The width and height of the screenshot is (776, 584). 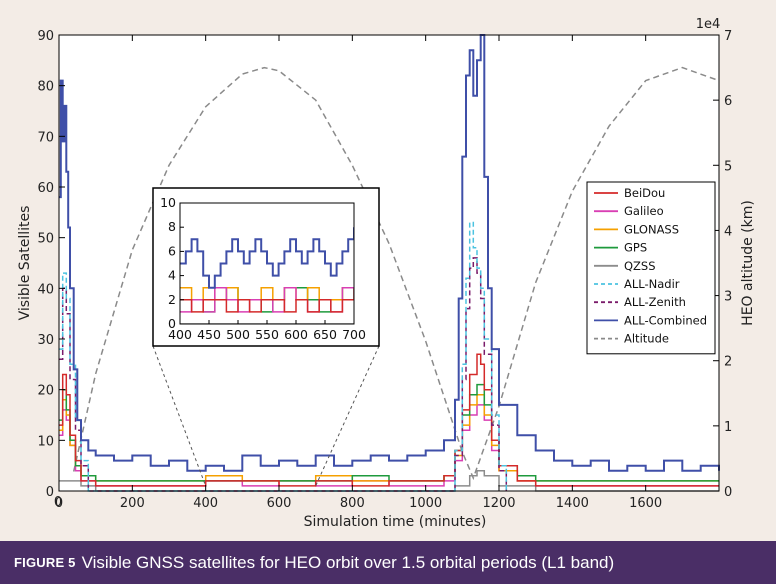 What do you see at coordinates (728, 36) in the screenshot?
I see `y2-tick-label: 7` at bounding box center [728, 36].